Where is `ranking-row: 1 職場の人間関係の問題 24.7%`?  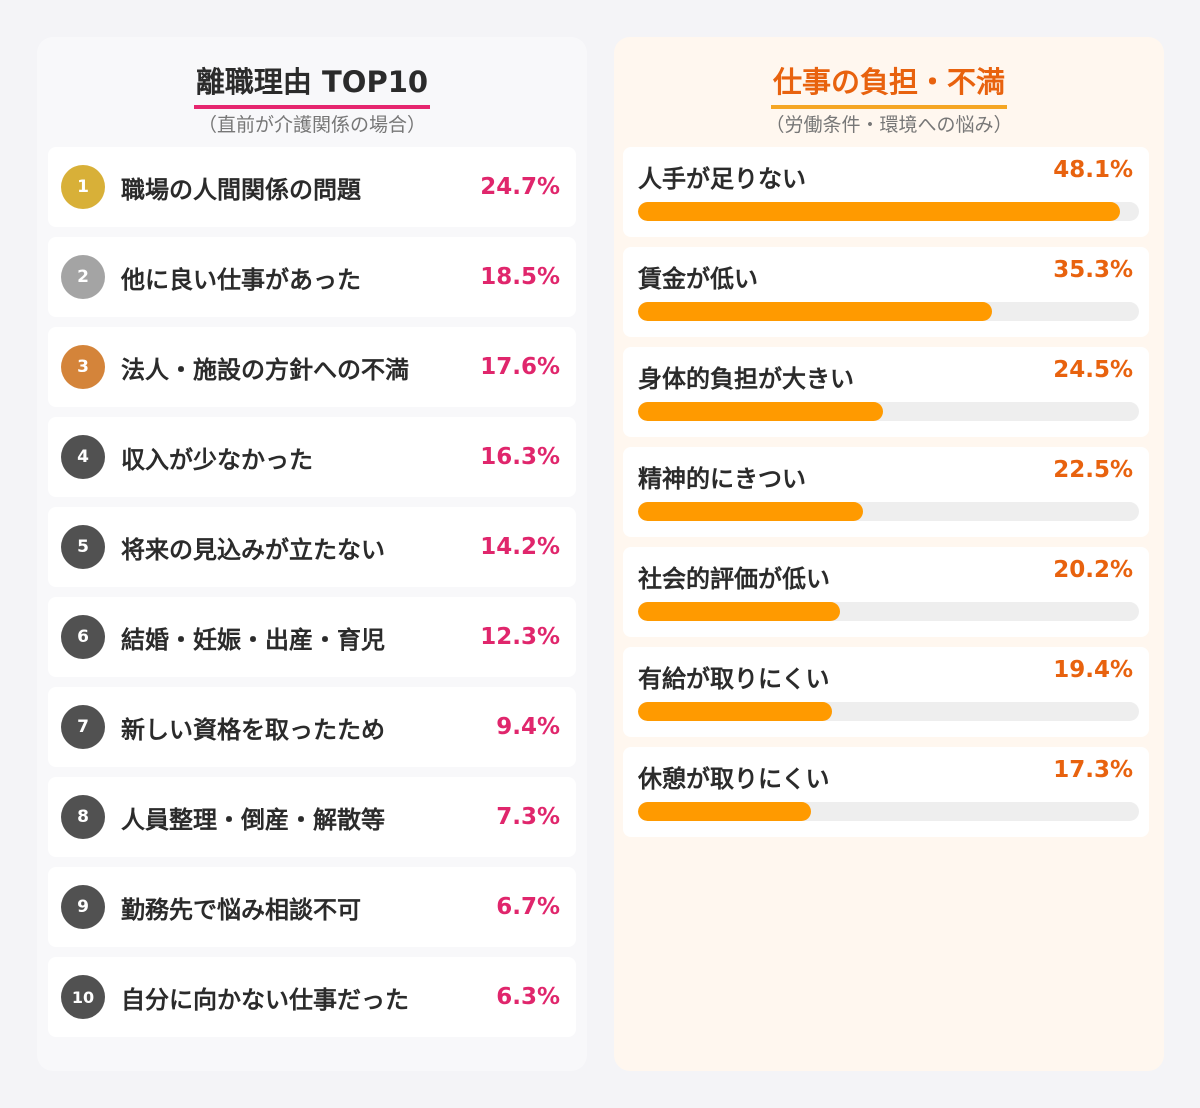 ranking-row: 1 職場の人間関係の問題 24.7% is located at coordinates (312, 187).